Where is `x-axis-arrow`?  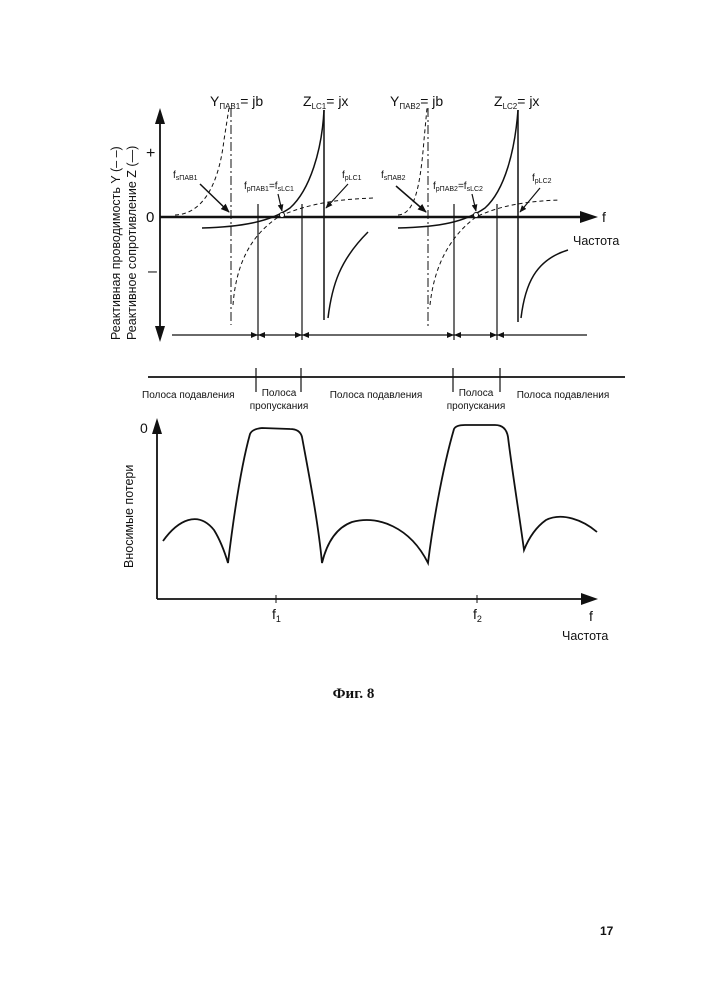 x-axis-arrow is located at coordinates (589, 217).